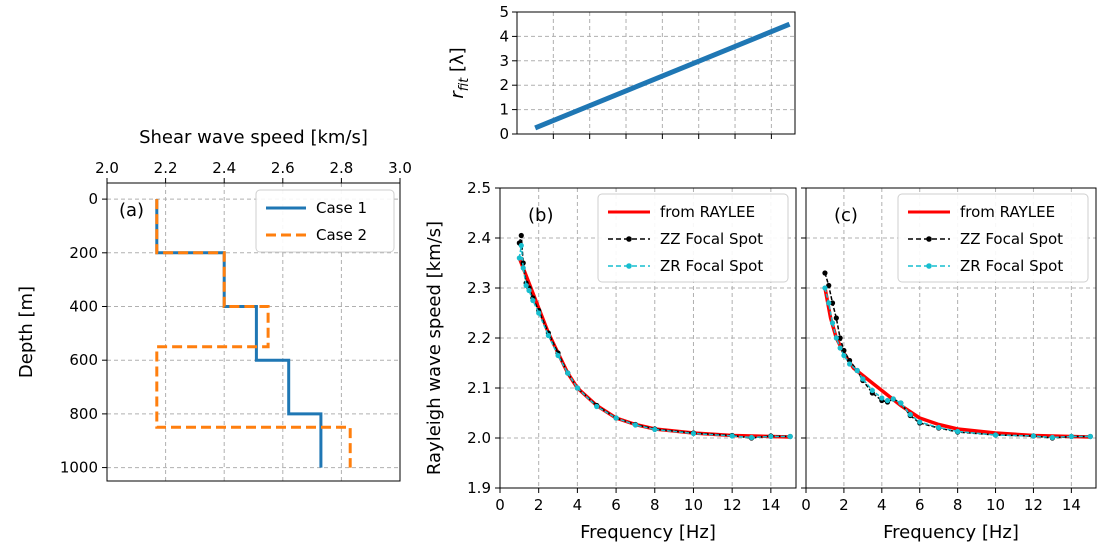 The image size is (1099, 547). I want to click on top-frame, so click(656, 73).